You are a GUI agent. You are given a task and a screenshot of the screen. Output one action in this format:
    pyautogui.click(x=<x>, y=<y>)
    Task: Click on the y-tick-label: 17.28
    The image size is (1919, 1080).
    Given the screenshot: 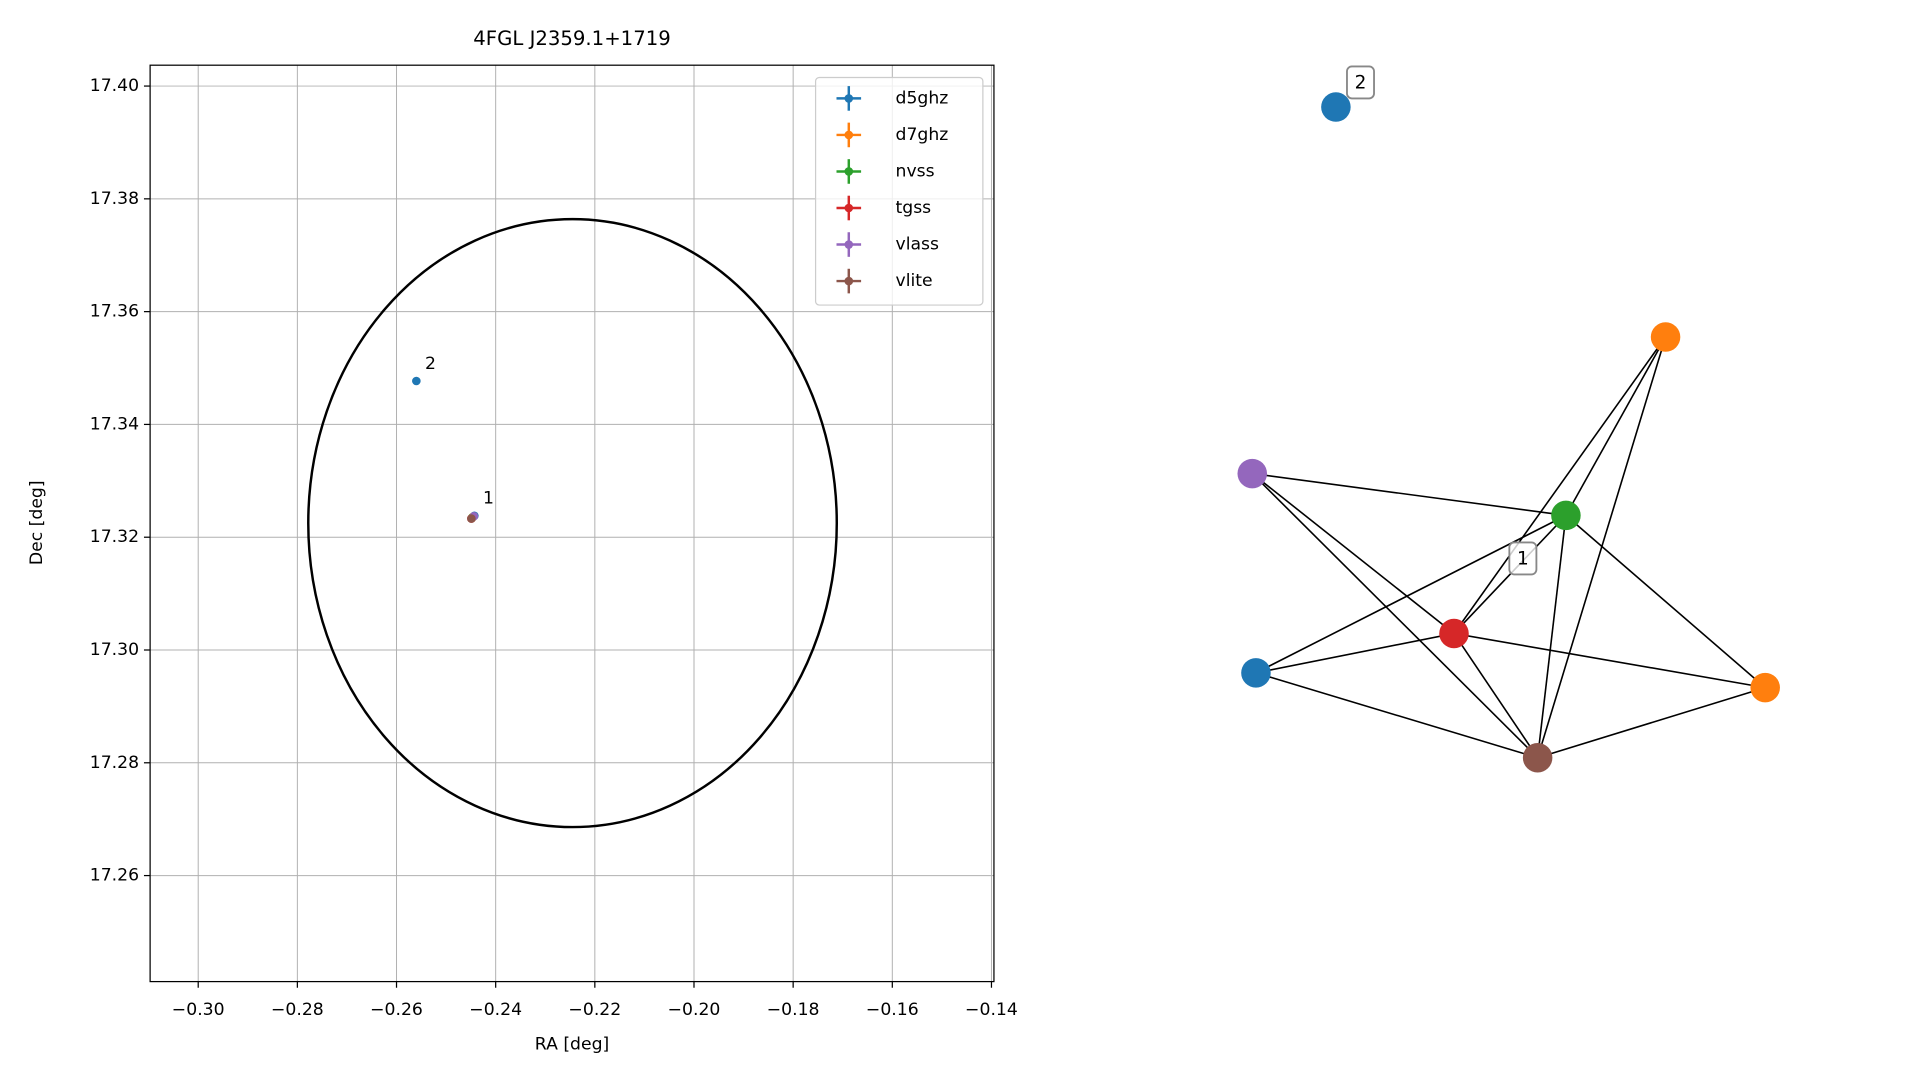 What is the action you would take?
    pyautogui.click(x=114, y=763)
    